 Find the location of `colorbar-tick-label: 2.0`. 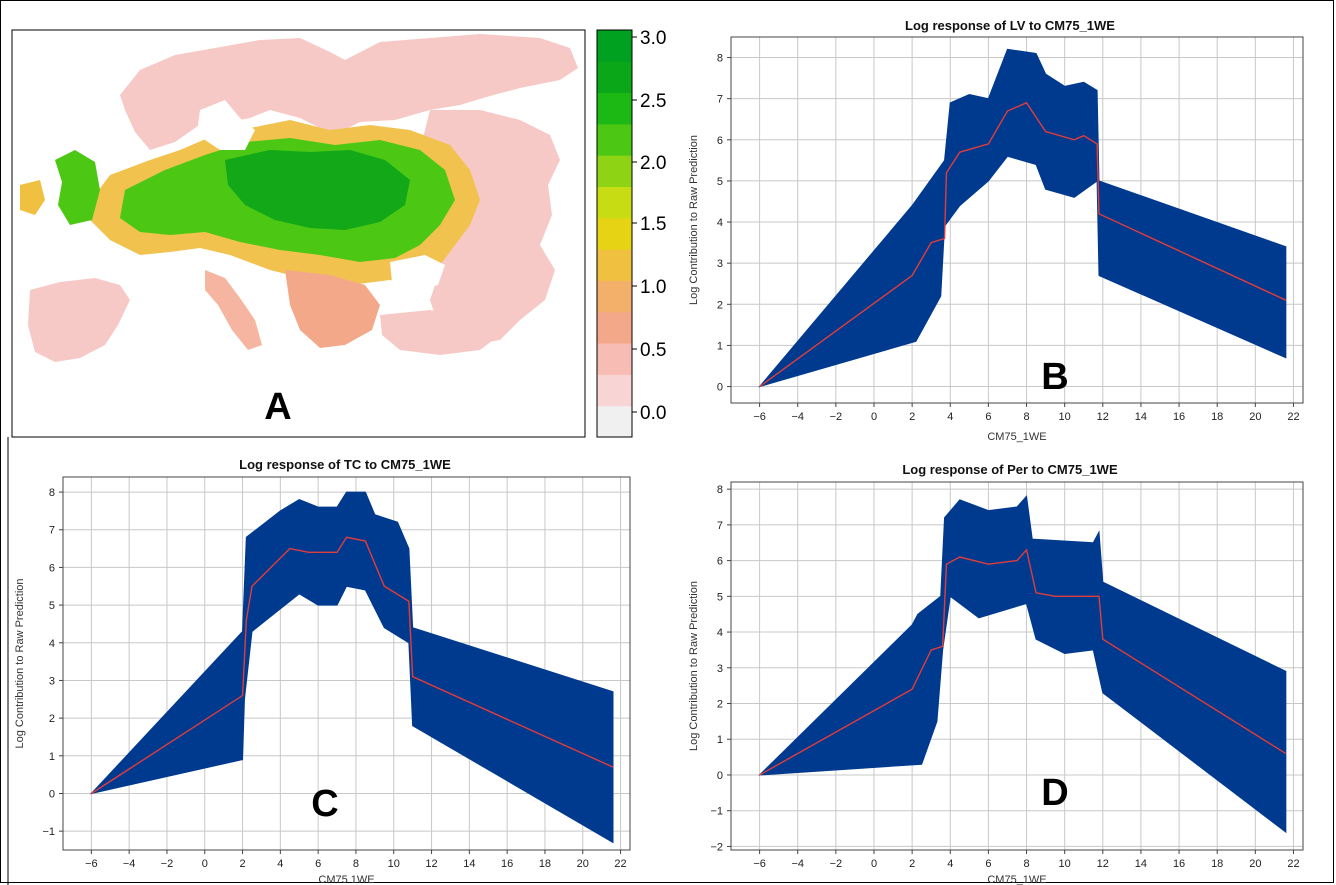

colorbar-tick-label: 2.0 is located at coordinates (653, 163).